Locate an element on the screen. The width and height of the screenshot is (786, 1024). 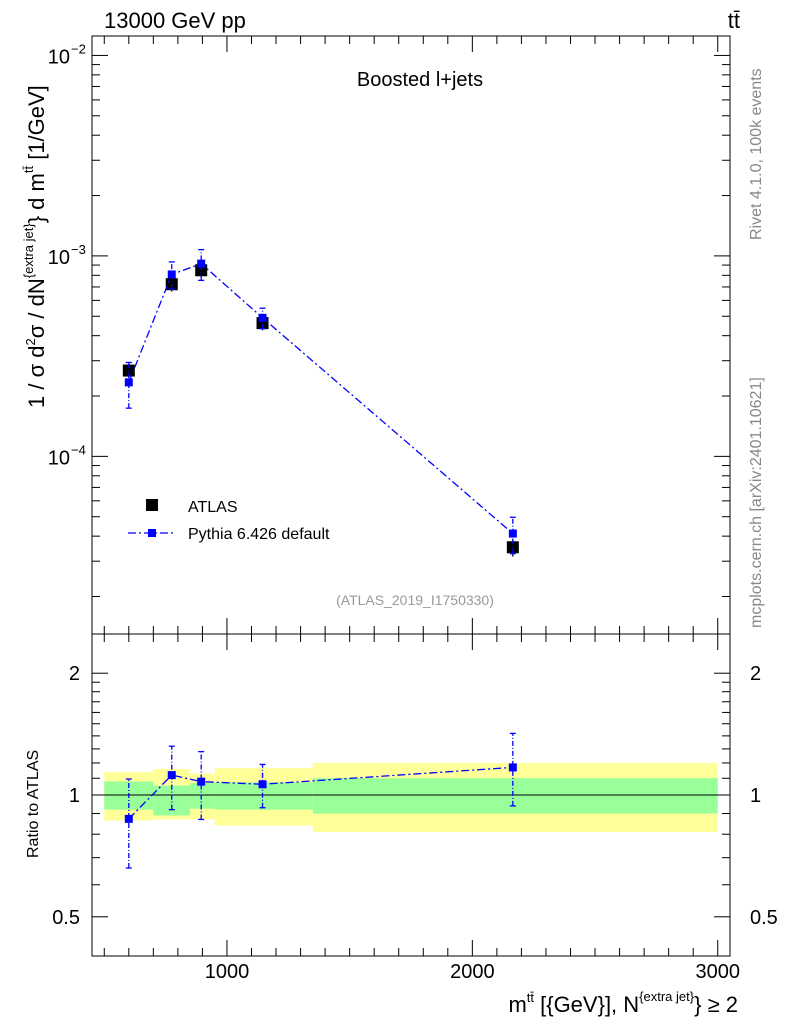
main-y-tick-exponent: −4 is located at coordinates (78, 449).